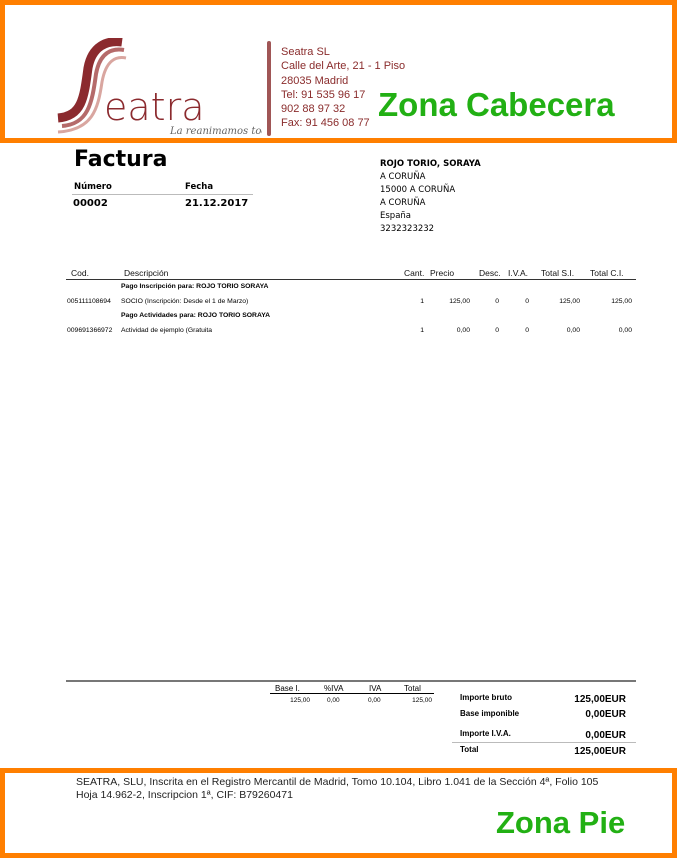 The height and width of the screenshot is (858, 677). What do you see at coordinates (167, 330) in the screenshot?
I see `cell-desc: Actividad de ejemplo (Gratuita` at bounding box center [167, 330].